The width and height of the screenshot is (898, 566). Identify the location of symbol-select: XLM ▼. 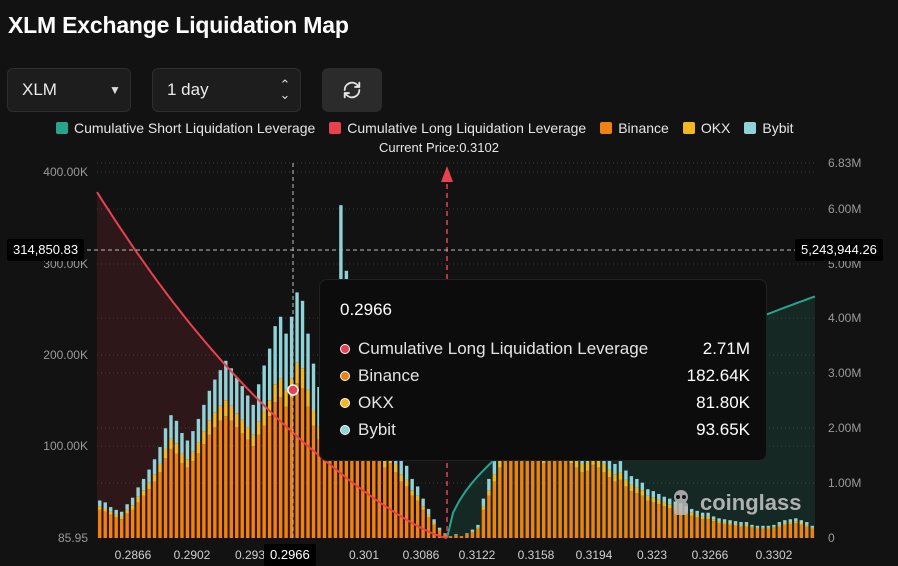
(69, 90).